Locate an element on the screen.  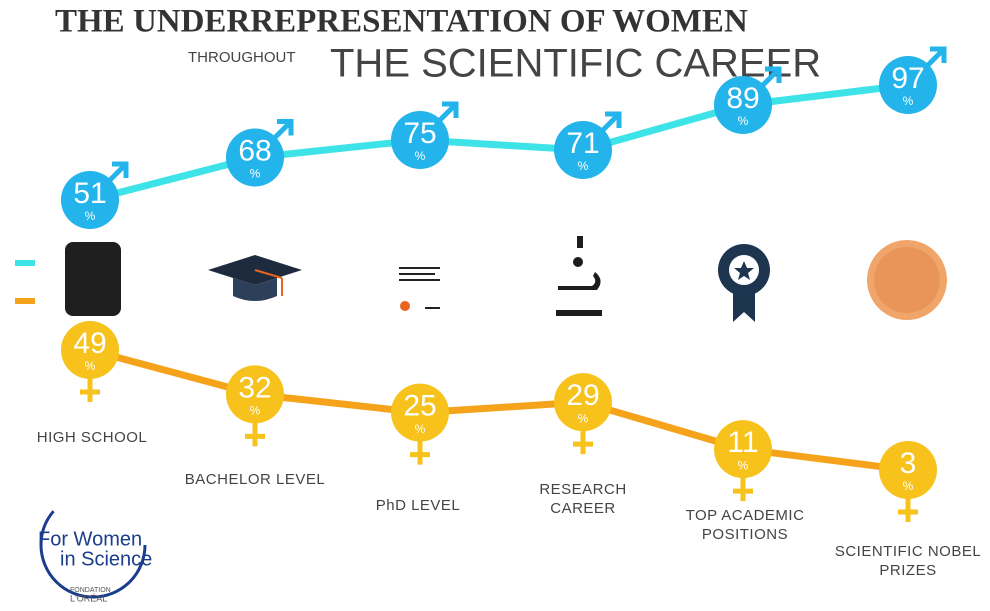
value-label: 3 is located at coordinates (908, 463).